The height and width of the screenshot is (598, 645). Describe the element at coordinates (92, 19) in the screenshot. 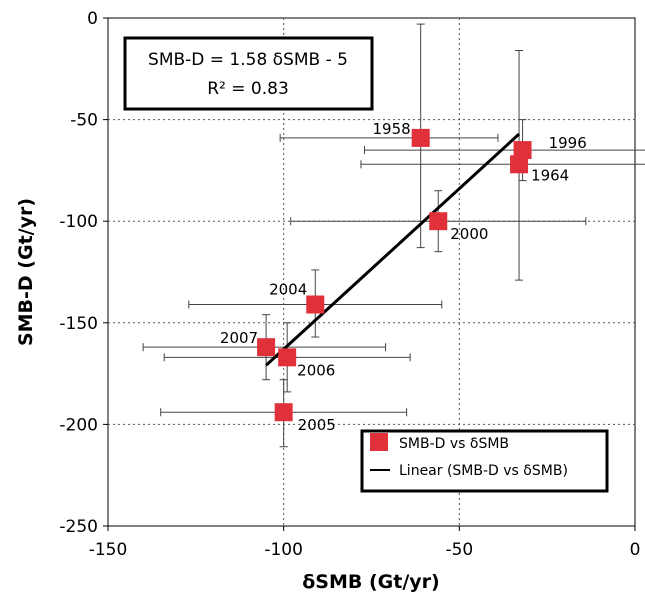

I see `y-tick-label: 0` at that location.